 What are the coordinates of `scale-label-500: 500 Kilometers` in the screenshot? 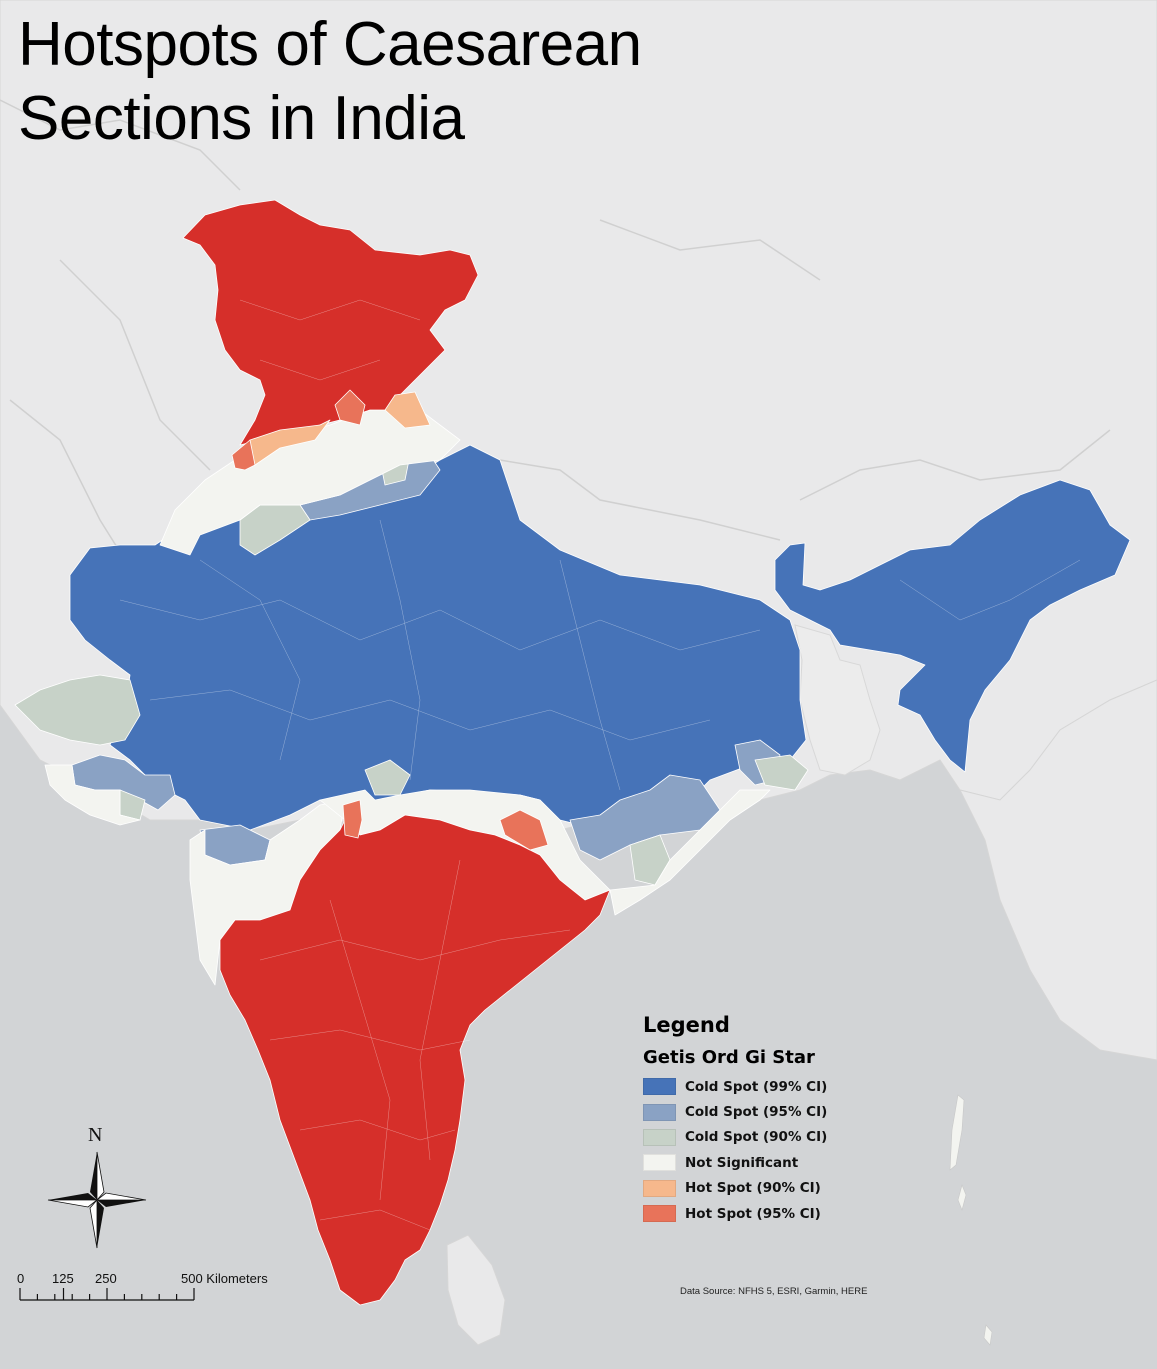 It's located at (224, 1278).